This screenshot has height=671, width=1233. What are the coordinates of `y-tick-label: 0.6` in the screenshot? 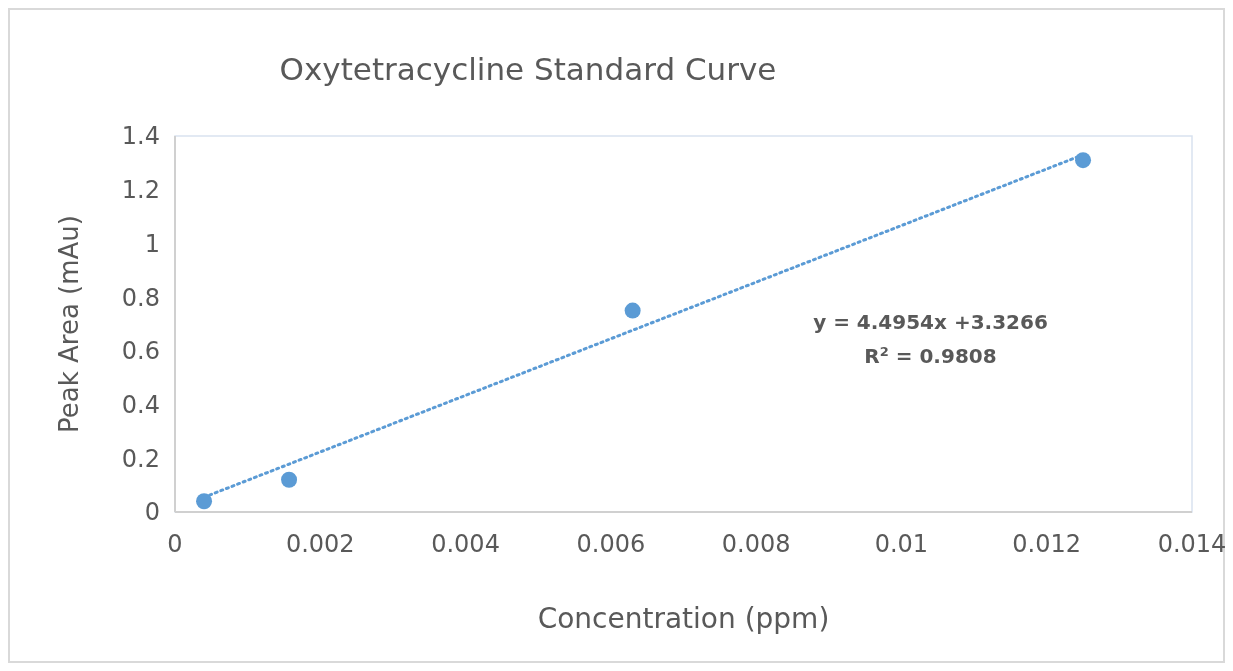 It's located at (140, 351).